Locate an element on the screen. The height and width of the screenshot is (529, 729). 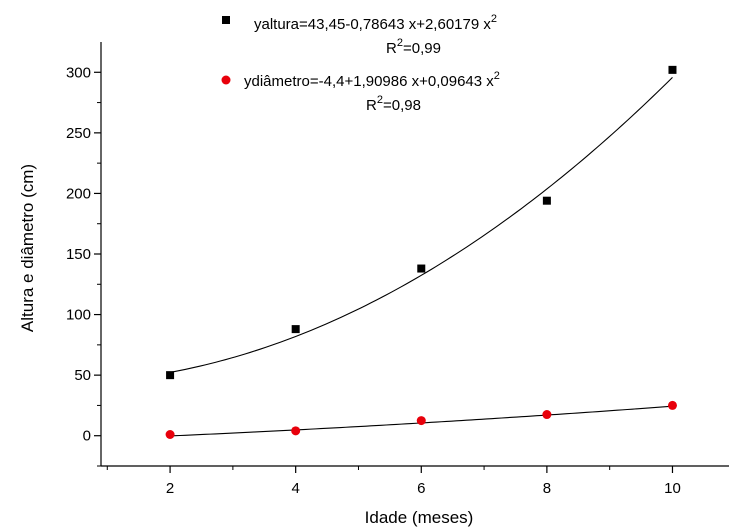
y-tick-label: 150 is located at coordinates (78, 254).